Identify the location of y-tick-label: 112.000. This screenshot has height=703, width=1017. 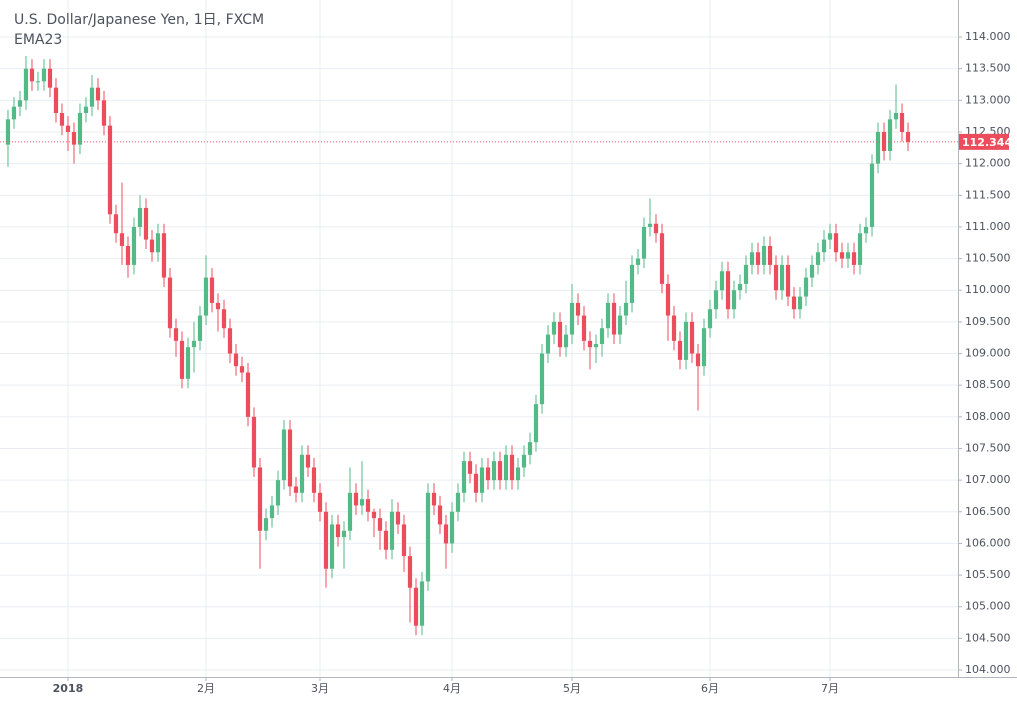
(988, 163).